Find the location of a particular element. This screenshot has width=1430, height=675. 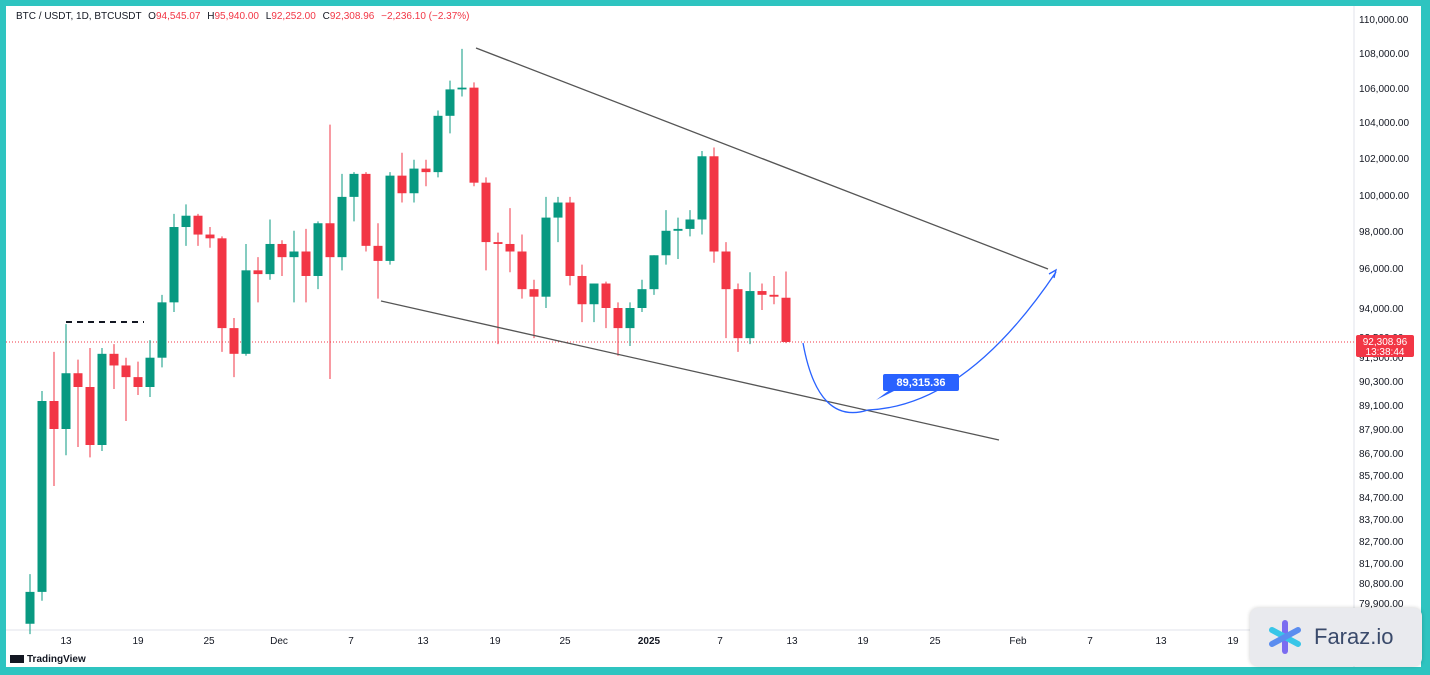

high-label: H is located at coordinates (211, 16).